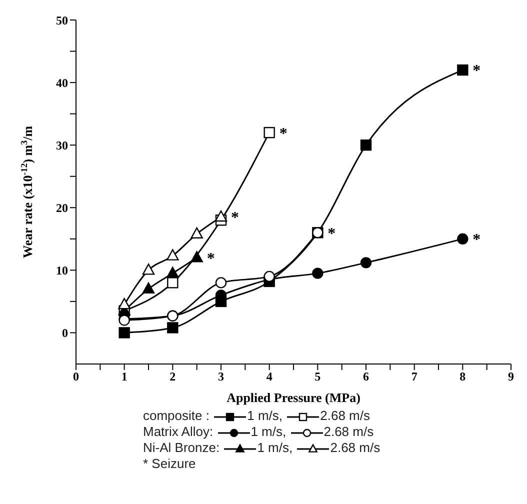  I want to click on x-tick-label: 8, so click(463, 377).